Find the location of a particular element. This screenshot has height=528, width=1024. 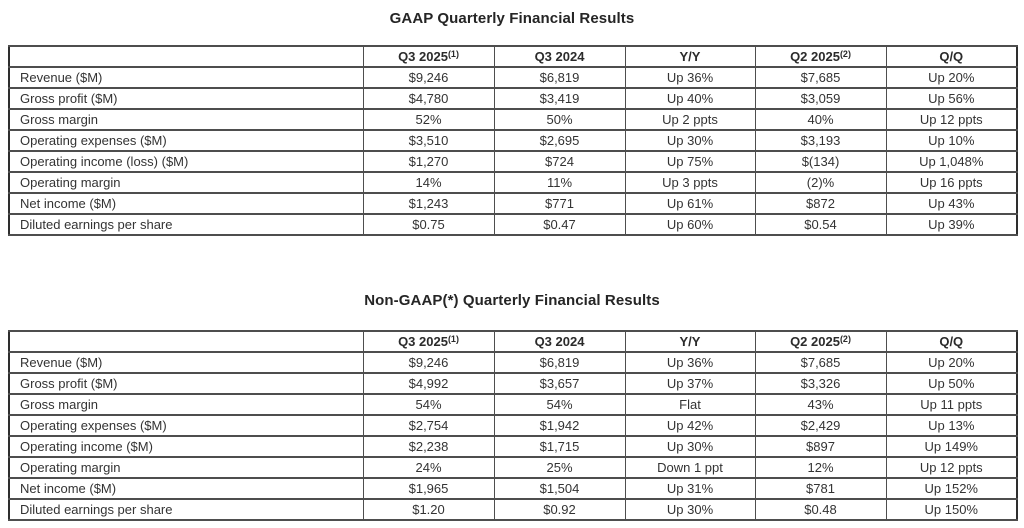

value-cell: 50% is located at coordinates (559, 119).